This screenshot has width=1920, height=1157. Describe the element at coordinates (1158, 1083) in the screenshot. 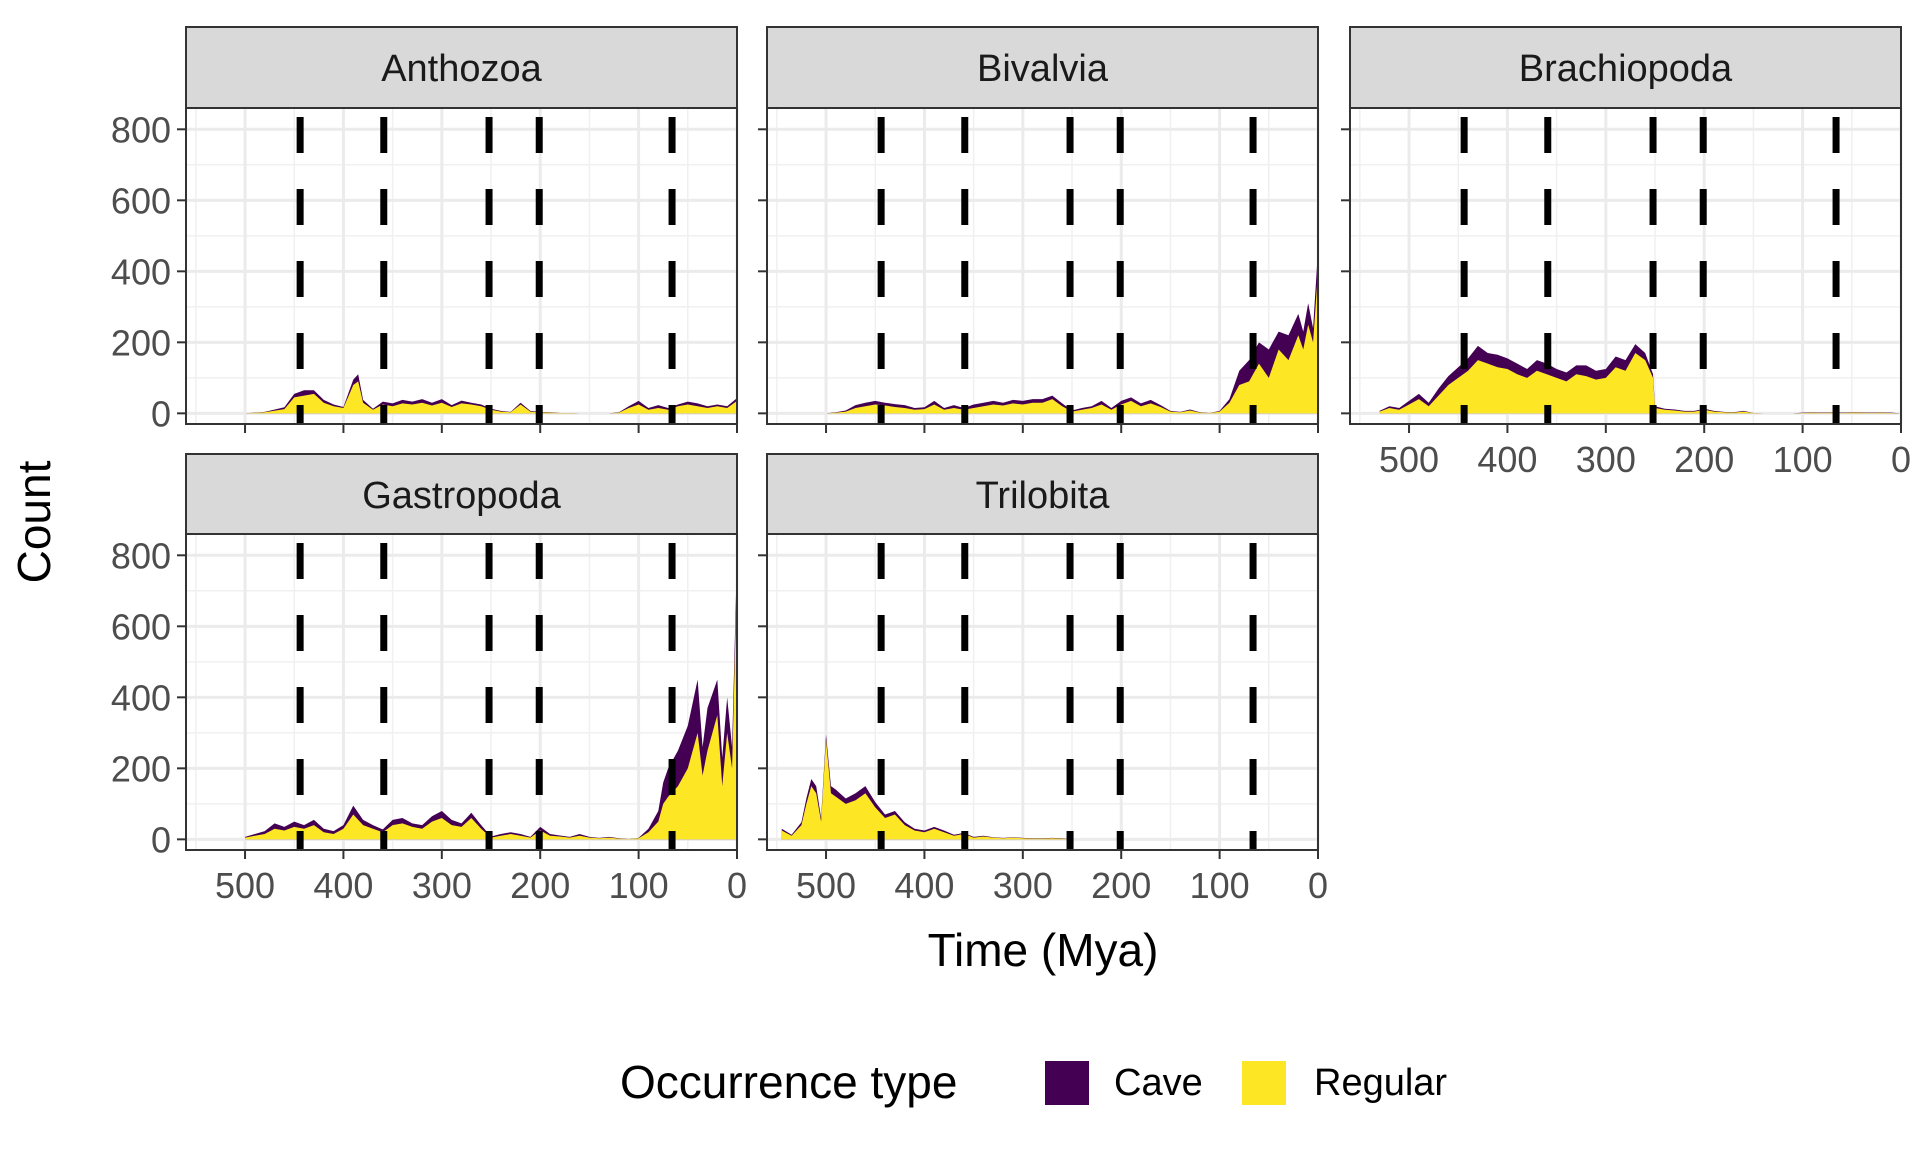

I see `legend-label-cave: Cave` at that location.